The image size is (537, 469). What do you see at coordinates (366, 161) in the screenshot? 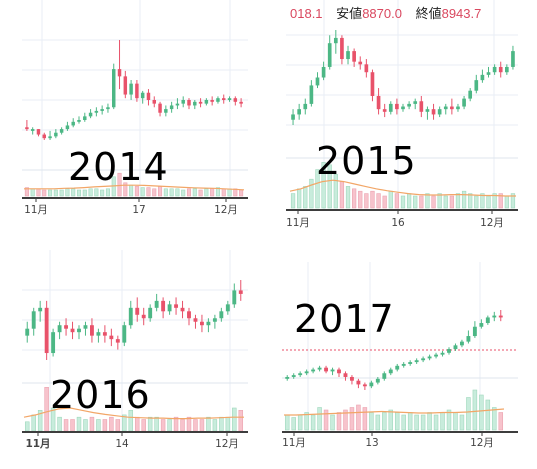
I see `year-label-2015: 2015` at bounding box center [366, 161].